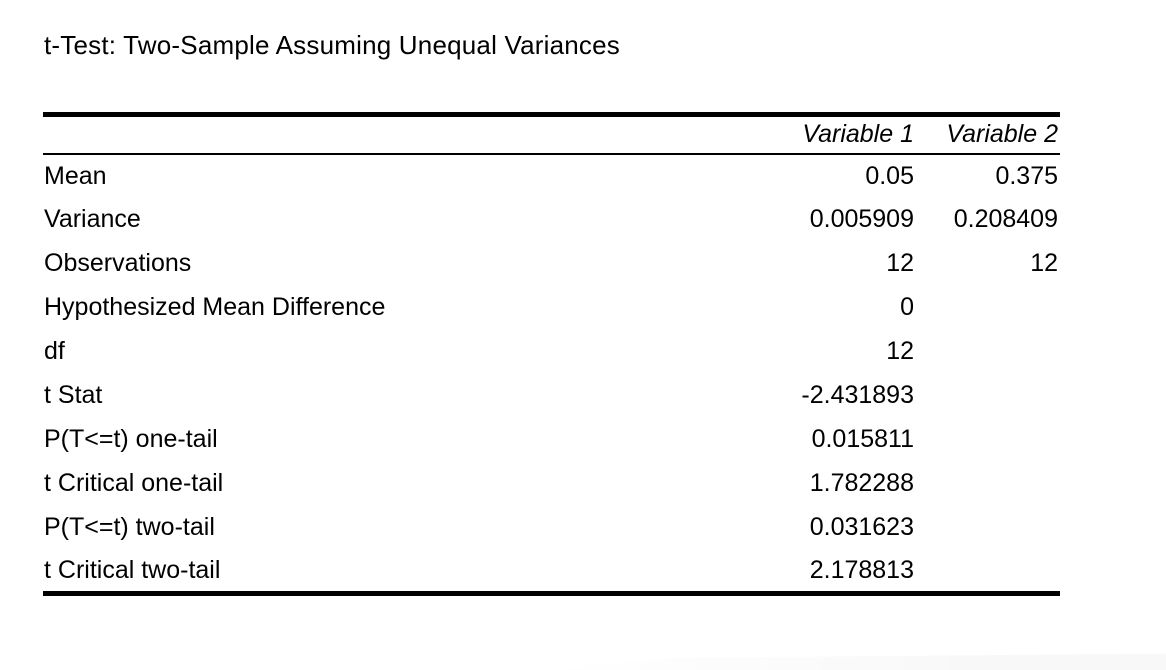 The image size is (1166, 670). Describe the element at coordinates (1026, 175) in the screenshot. I see `row-var2-value: 0.375` at that location.